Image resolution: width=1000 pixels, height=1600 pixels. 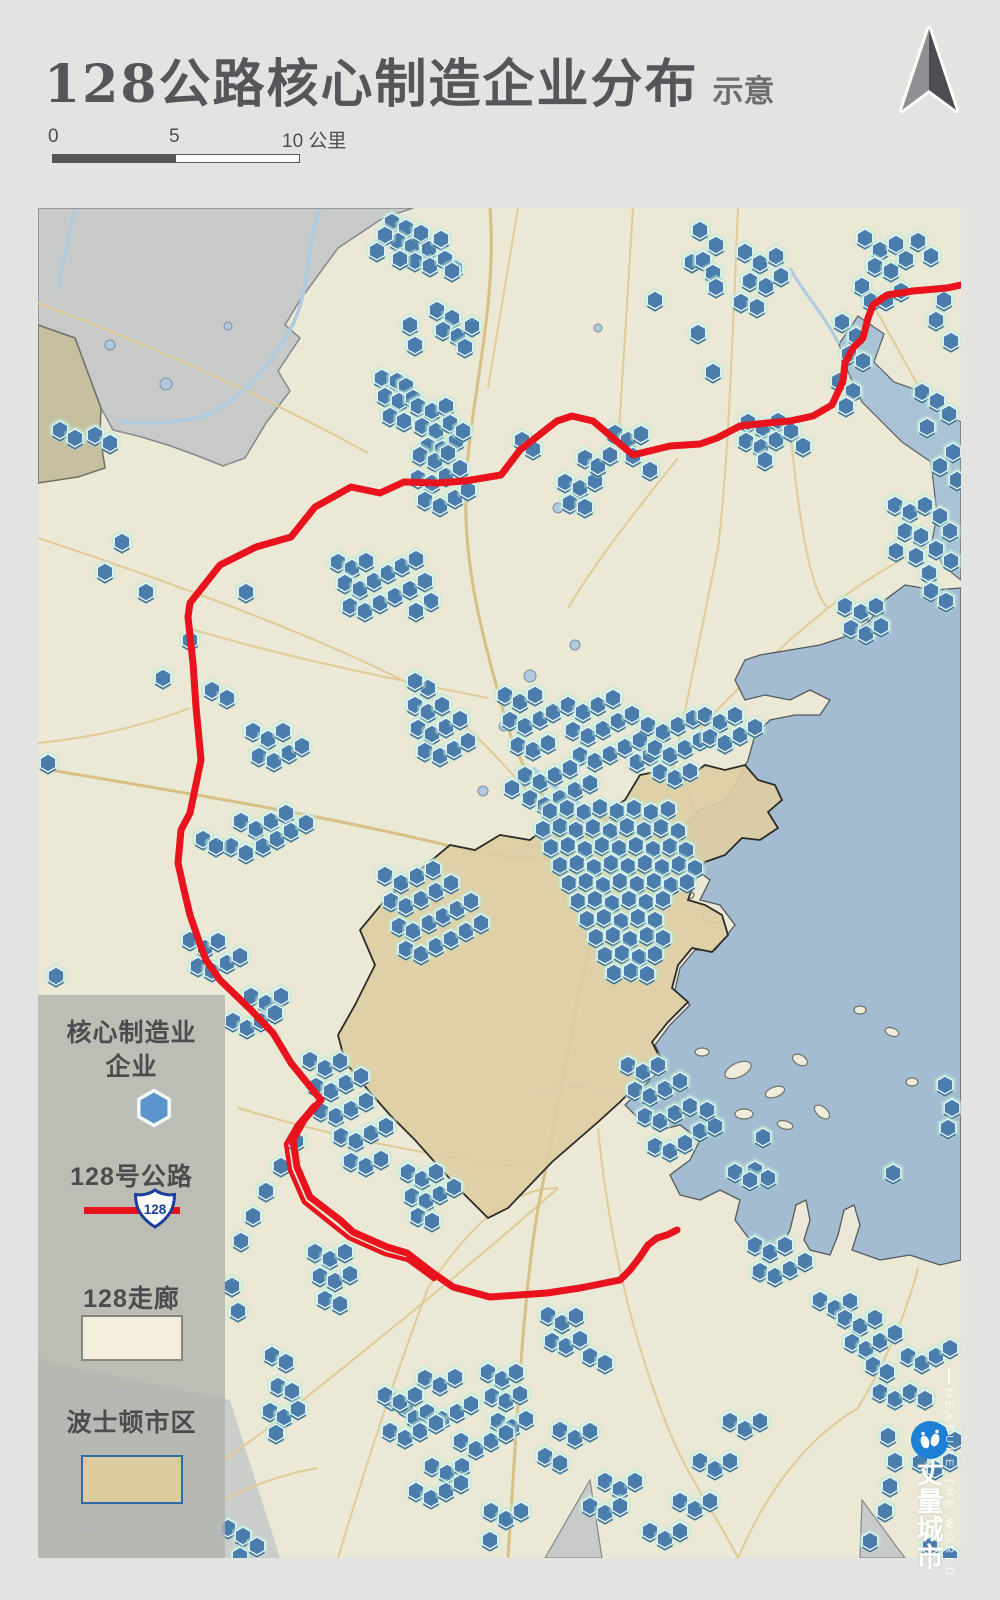 What do you see at coordinates (131, 1210) in the screenshot?
I see `legend-route-line` at bounding box center [131, 1210].